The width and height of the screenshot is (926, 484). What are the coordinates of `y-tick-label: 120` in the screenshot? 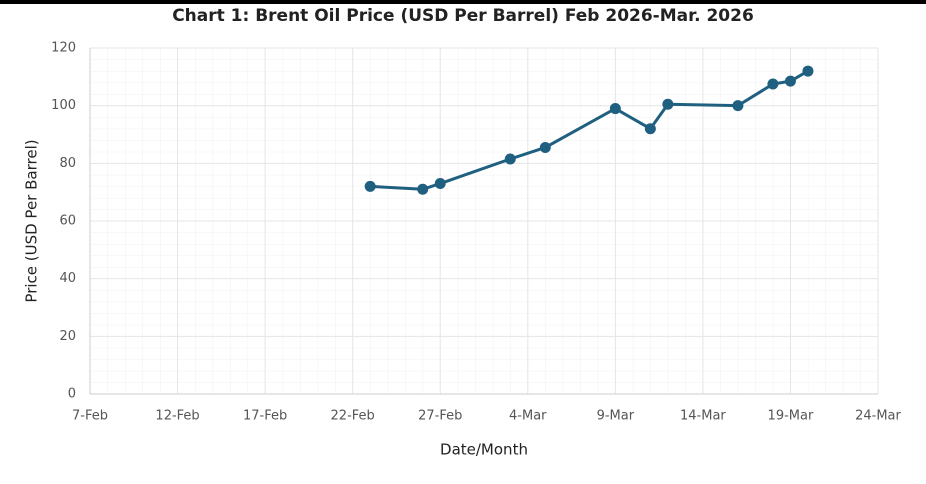 It's located at (63, 48).